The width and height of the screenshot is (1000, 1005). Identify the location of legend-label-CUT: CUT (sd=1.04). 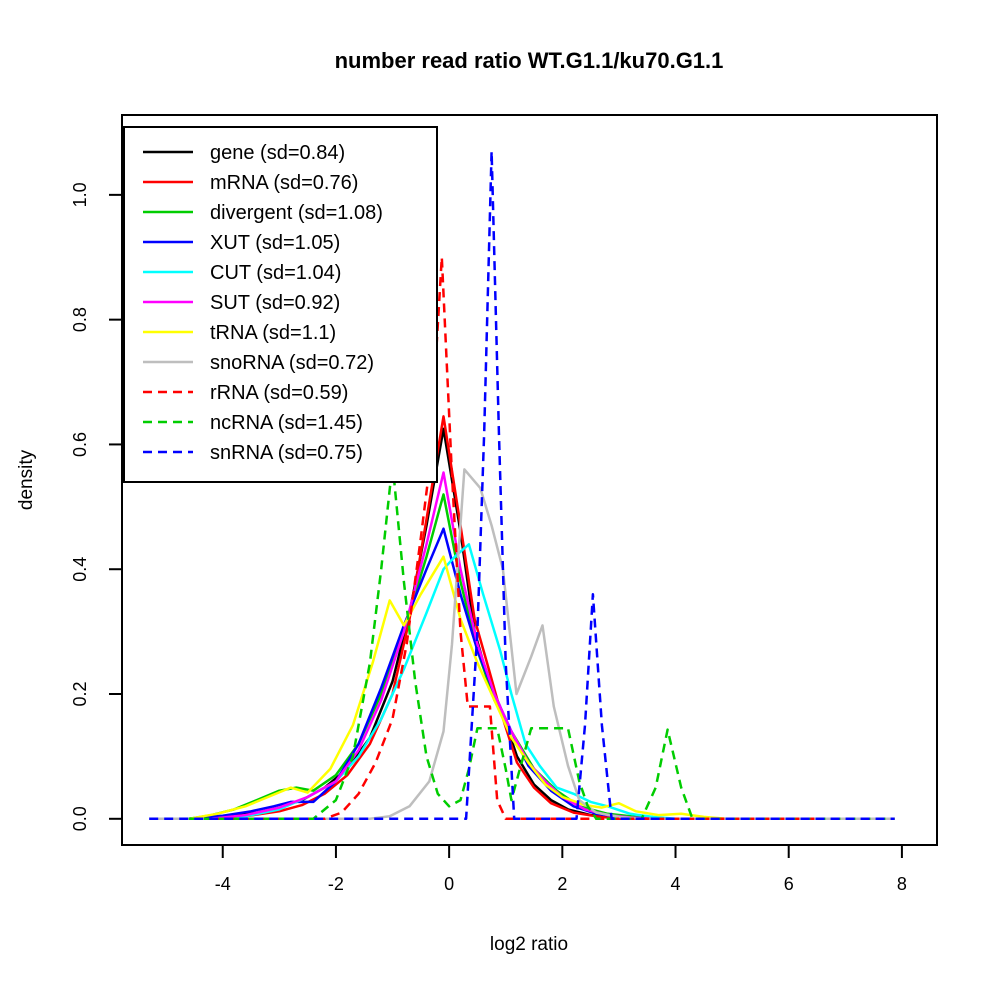
(275, 273).